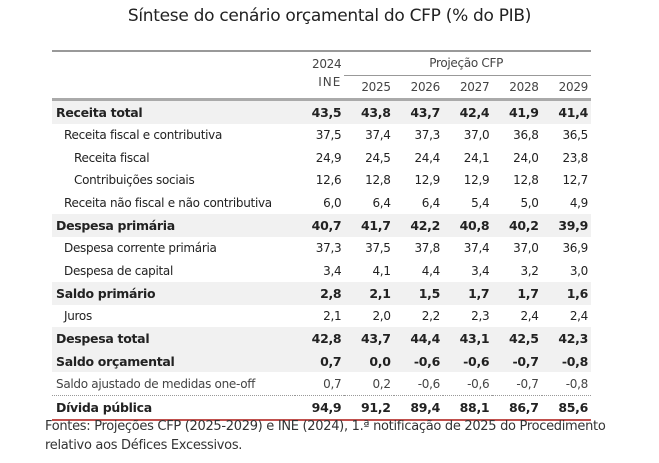  What do you see at coordinates (143, 135) in the screenshot?
I see `row-label: Receita fiscal e contributiva` at bounding box center [143, 135].